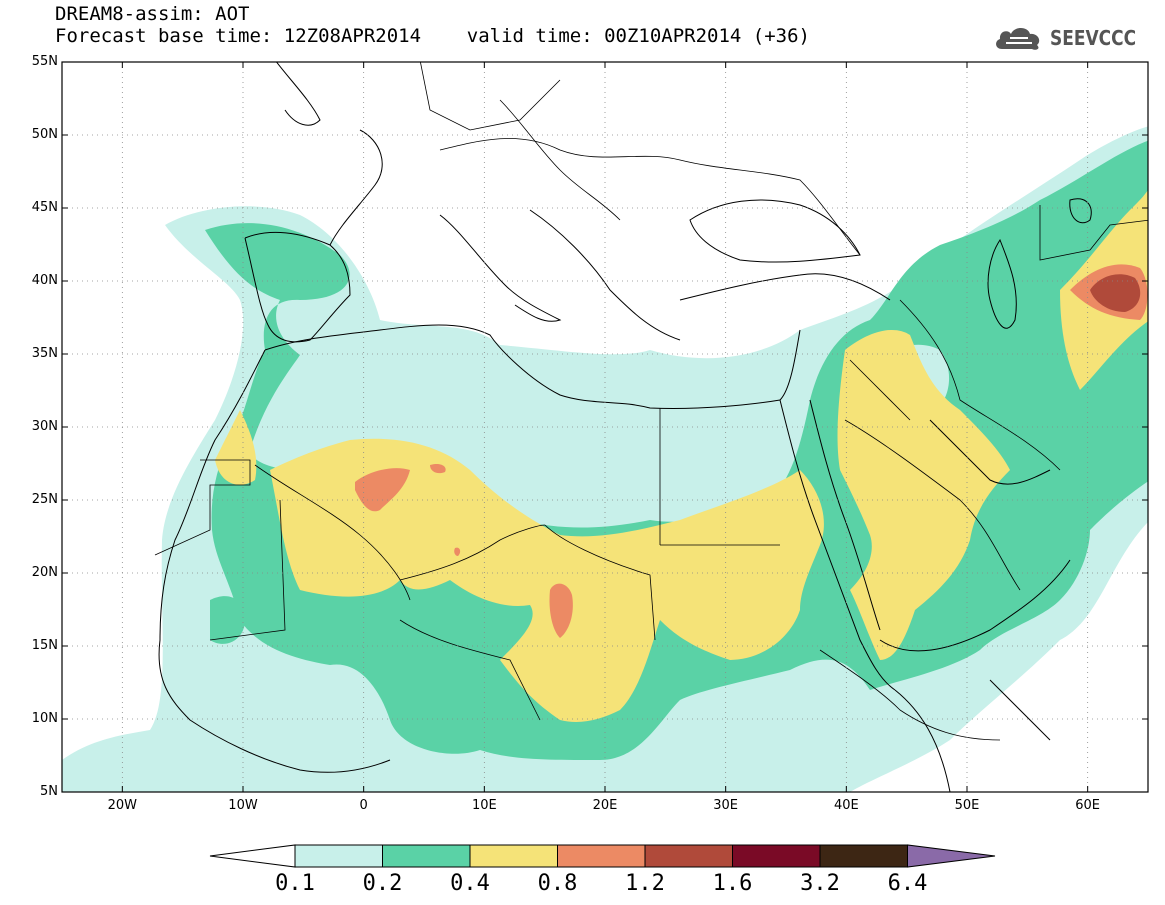 This screenshot has height=905, width=1165. Describe the element at coordinates (1092, 38) in the screenshot. I see `logo-text: SEEVCCC` at that location.